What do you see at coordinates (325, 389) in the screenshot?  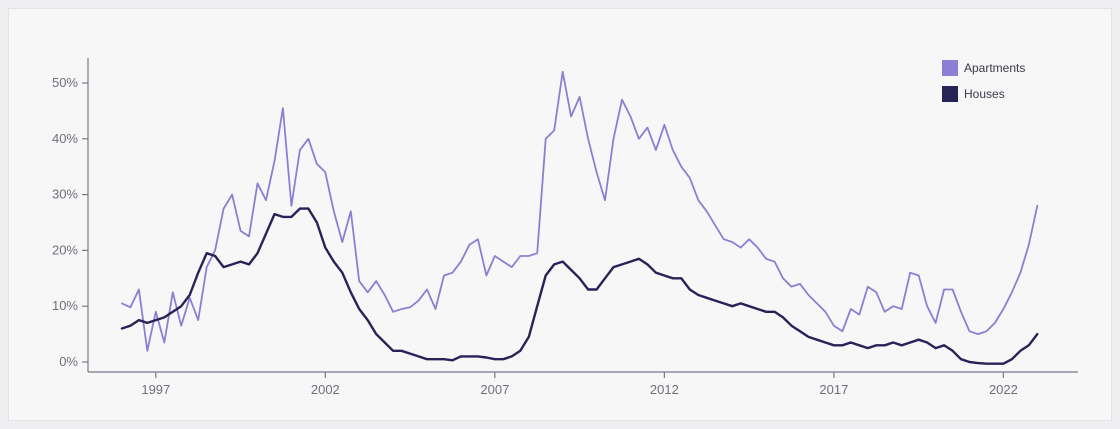 I see `x-tick-label: 2002` at bounding box center [325, 389].